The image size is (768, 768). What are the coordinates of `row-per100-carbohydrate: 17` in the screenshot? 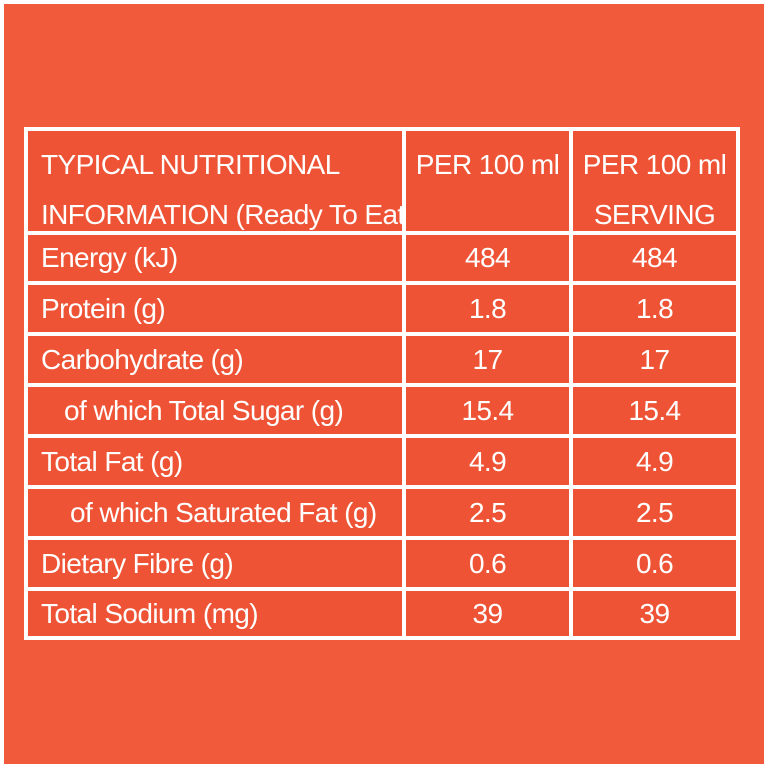 It's located at (487, 359).